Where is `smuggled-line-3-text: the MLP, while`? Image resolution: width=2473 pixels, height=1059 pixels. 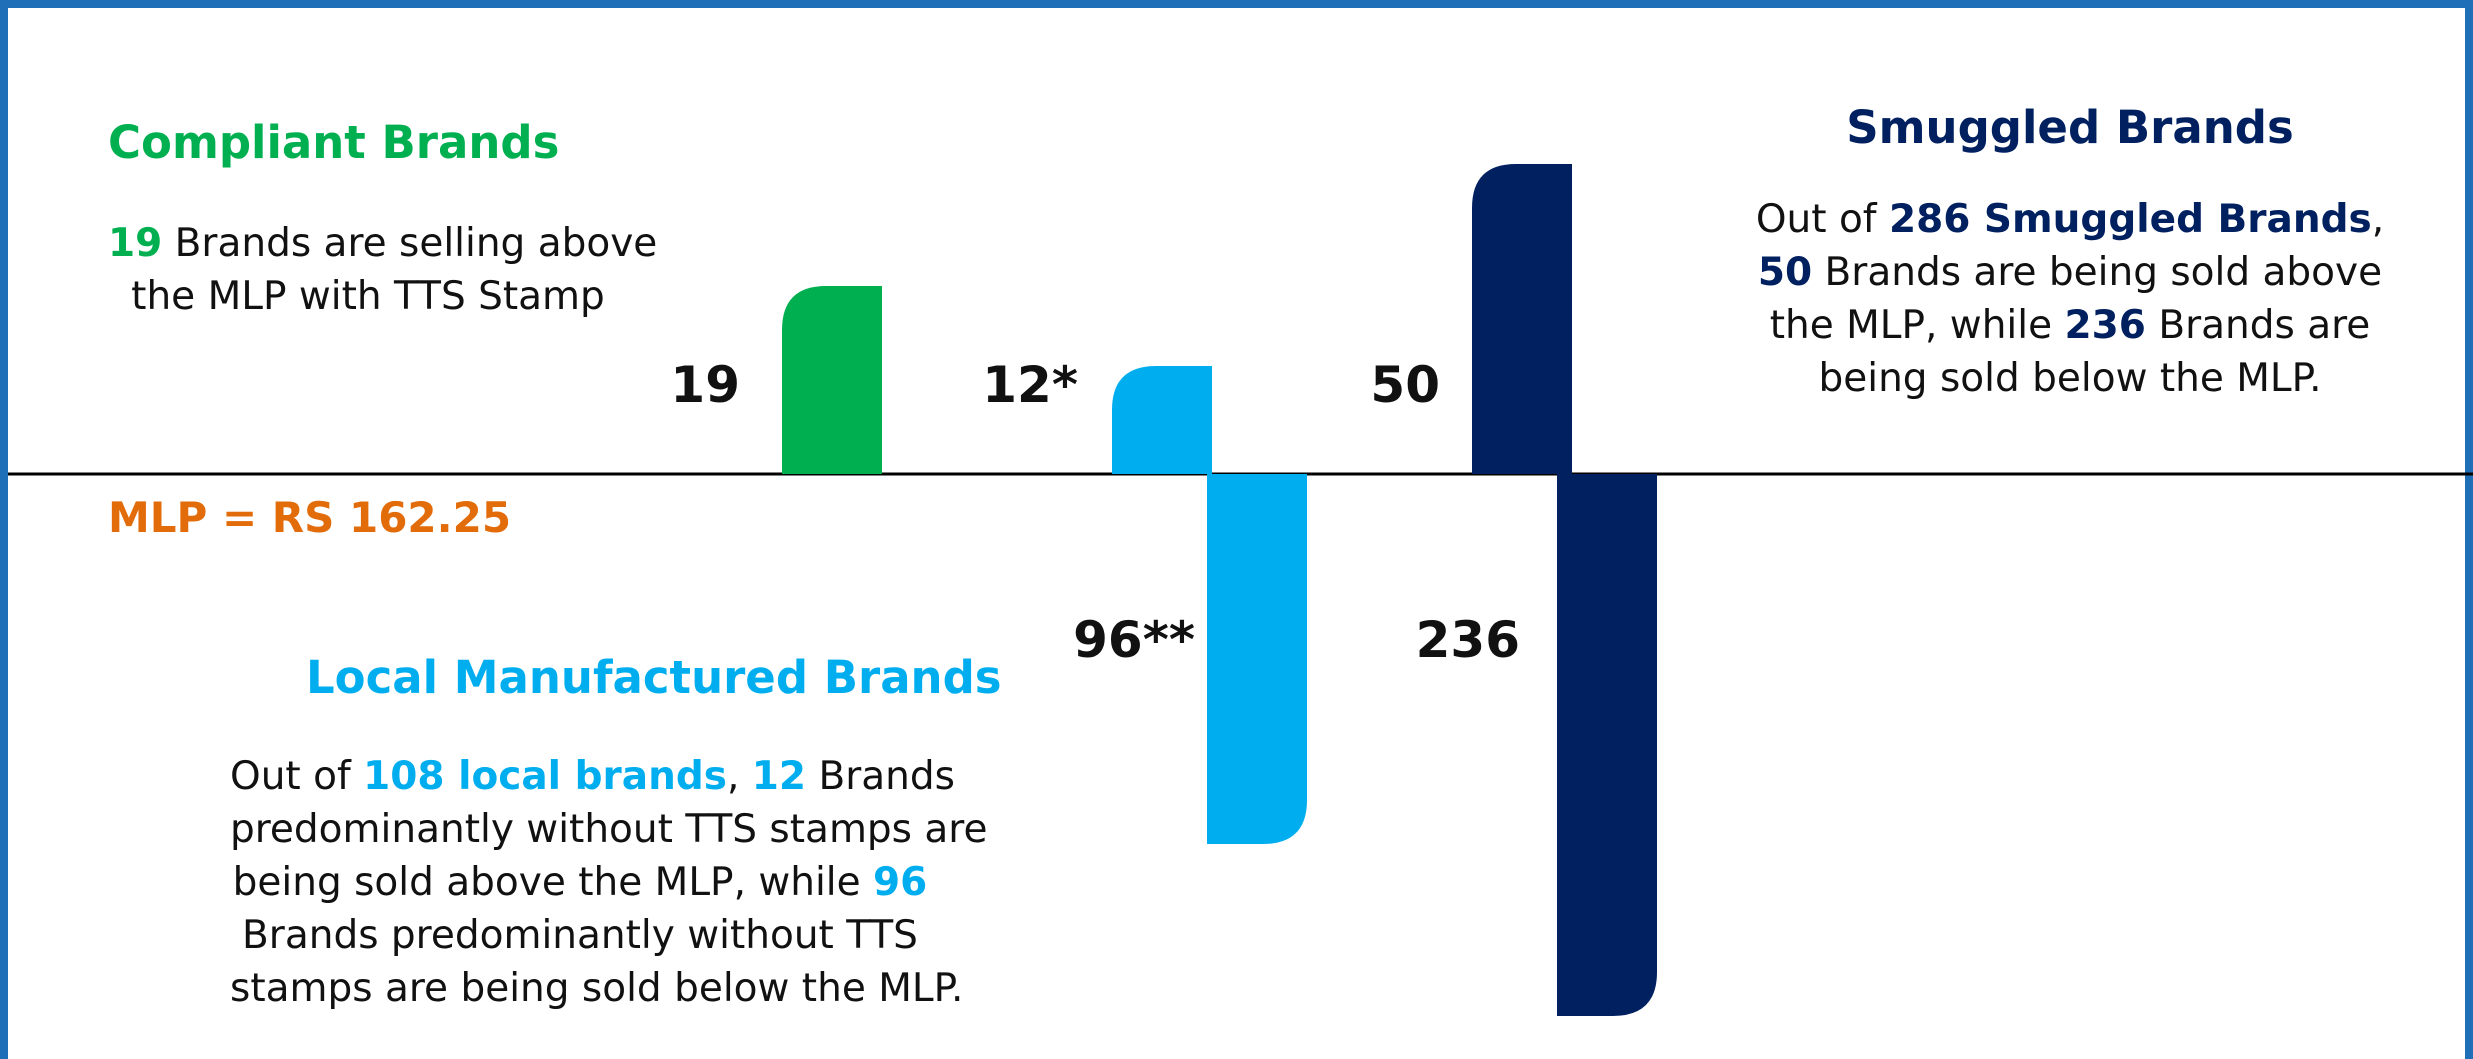
smuggled-line-3-text: the MLP, while is located at coordinates (1917, 325).